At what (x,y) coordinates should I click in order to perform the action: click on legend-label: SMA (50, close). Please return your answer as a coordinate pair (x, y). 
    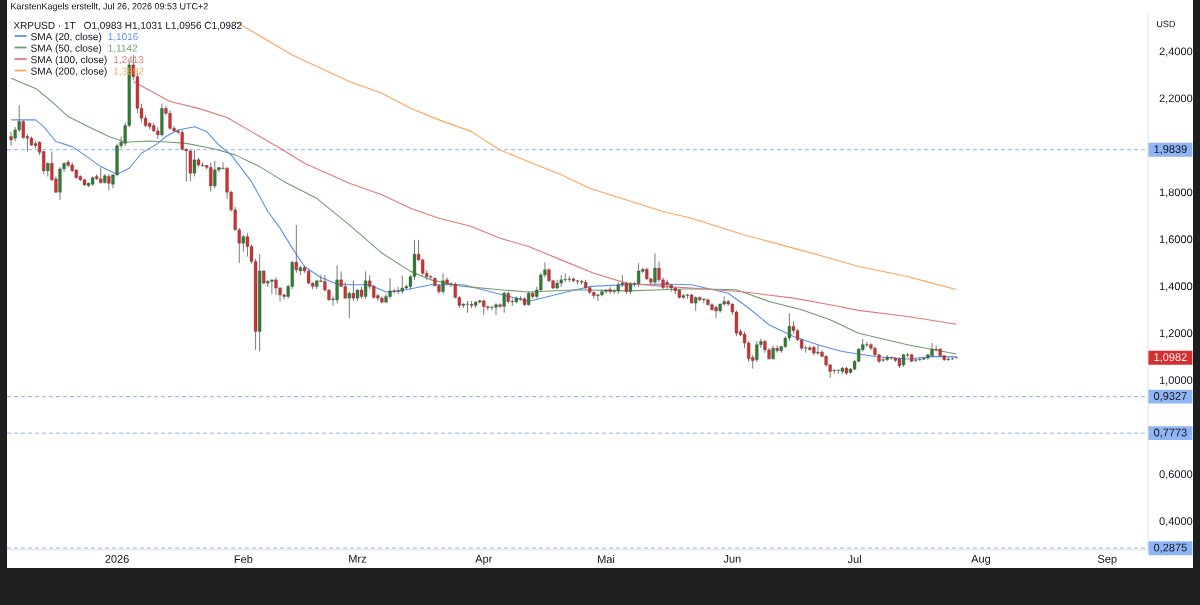
    Looking at the image, I should click on (66, 49).